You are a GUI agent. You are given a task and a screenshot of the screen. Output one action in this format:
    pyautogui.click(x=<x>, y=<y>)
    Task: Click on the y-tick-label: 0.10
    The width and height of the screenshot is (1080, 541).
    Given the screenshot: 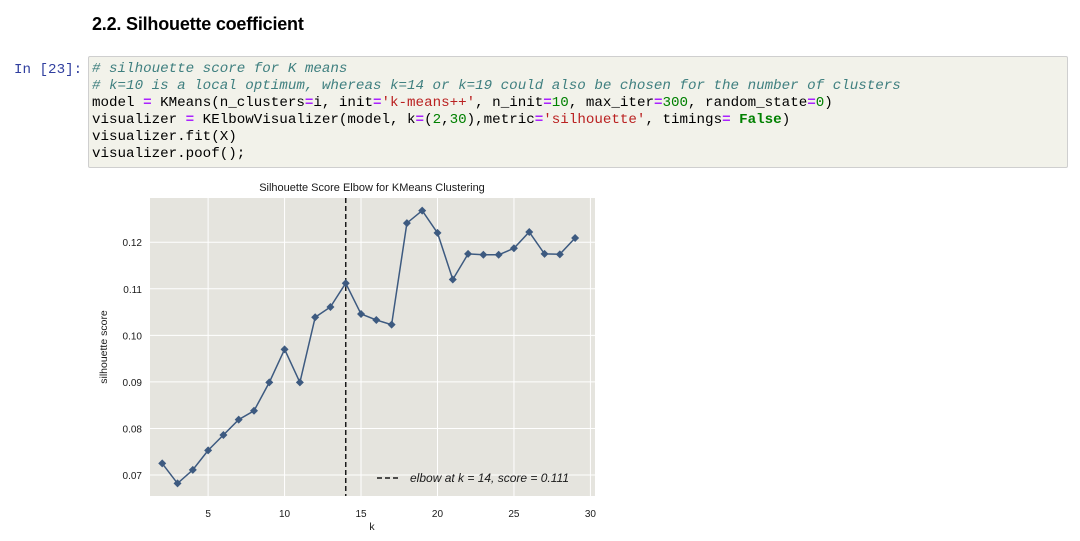 What is the action you would take?
    pyautogui.click(x=133, y=336)
    